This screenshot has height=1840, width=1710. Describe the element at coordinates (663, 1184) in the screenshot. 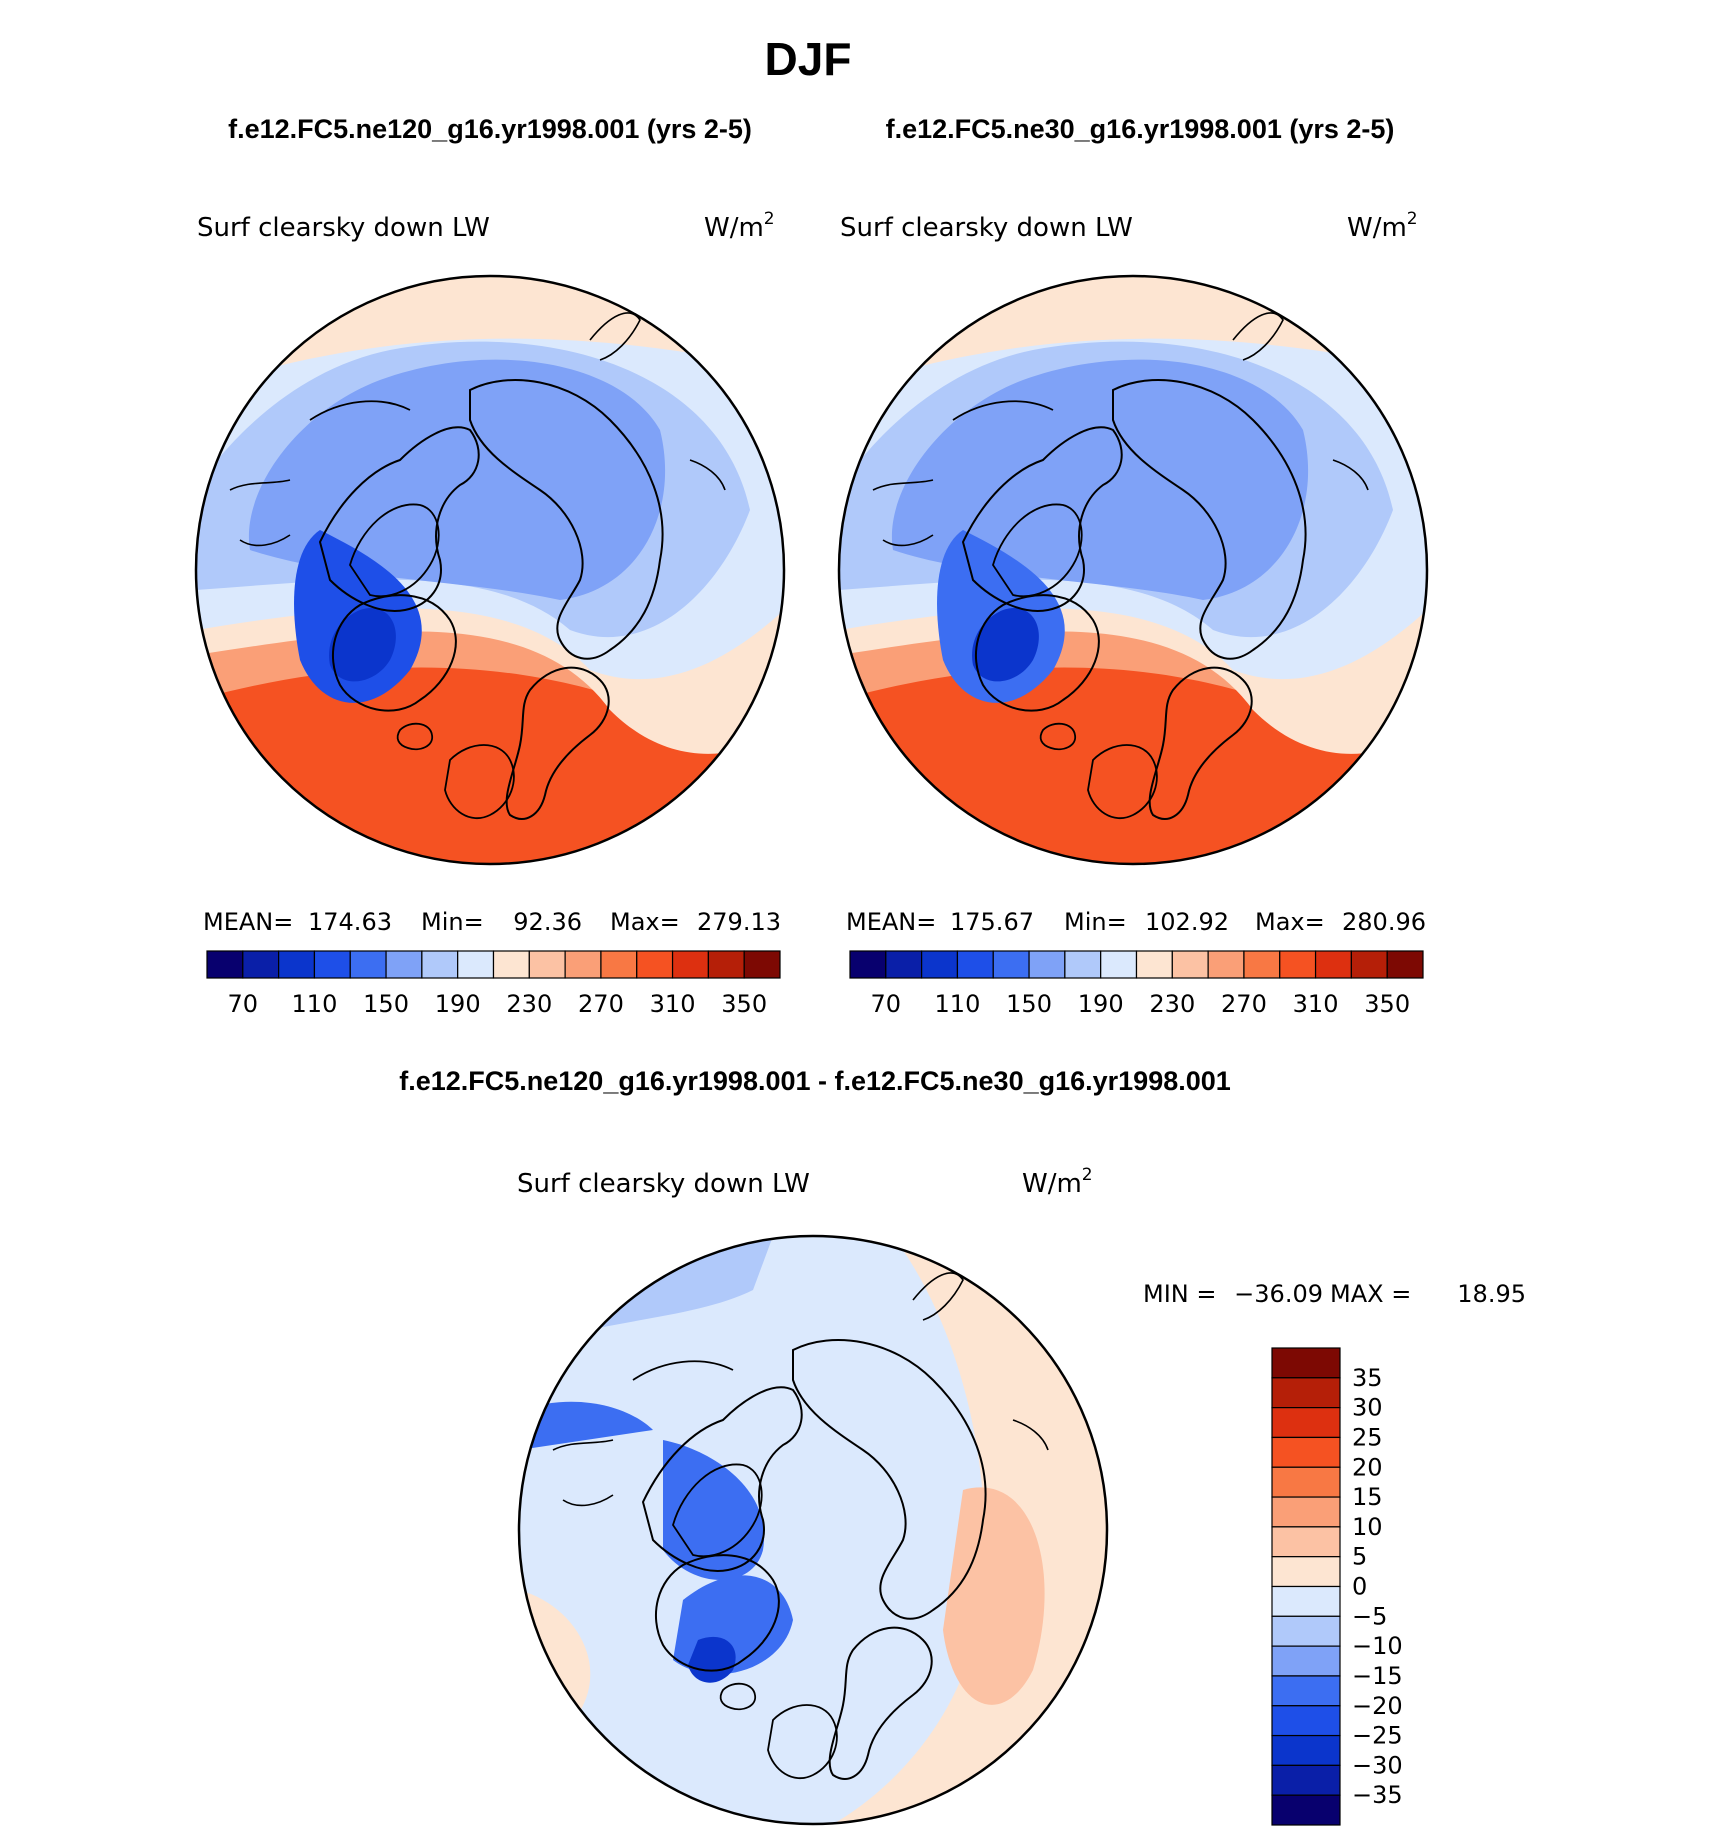

I see `panel-c-variable: Surf clearsky down LW` at that location.